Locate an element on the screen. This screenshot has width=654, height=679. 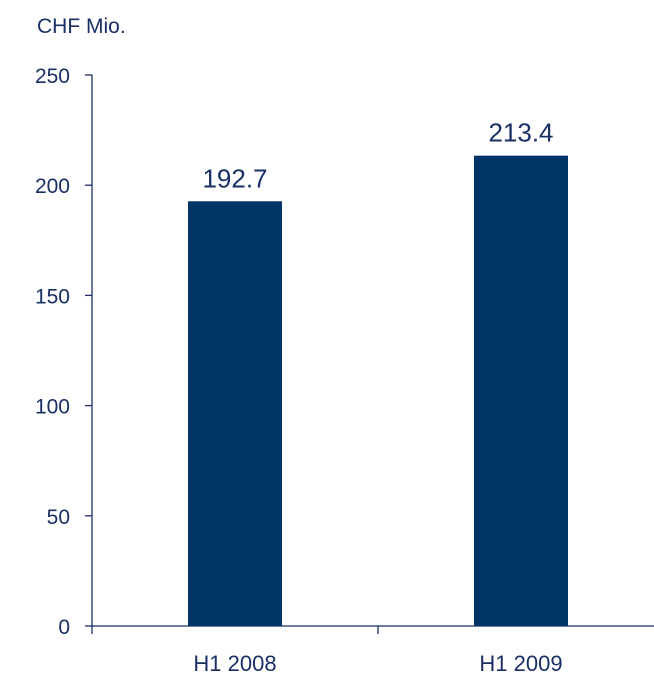
x-category-label: H1 2008 is located at coordinates (234, 663).